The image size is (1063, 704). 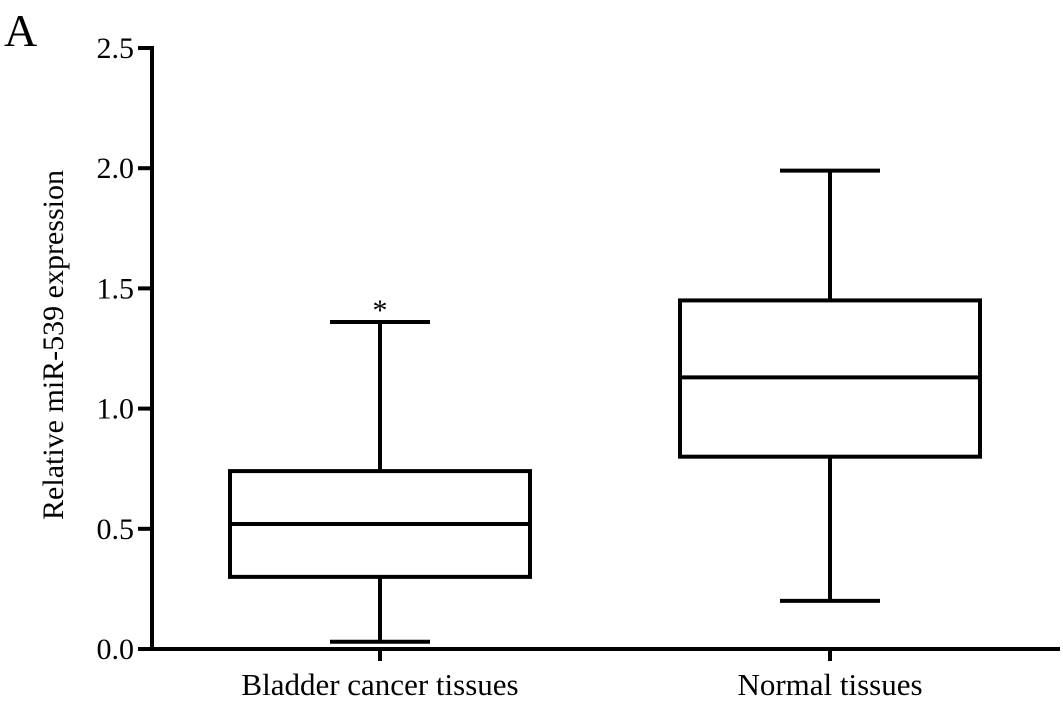 I want to click on y-axis-label: Relative miR-539 expression, so click(x=53, y=345).